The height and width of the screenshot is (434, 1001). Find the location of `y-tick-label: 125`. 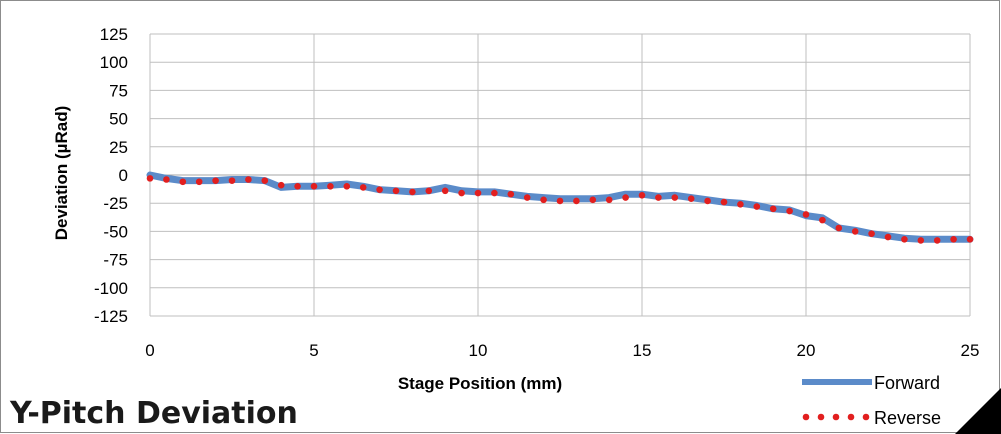

y-tick-label: 125 is located at coordinates (114, 34).